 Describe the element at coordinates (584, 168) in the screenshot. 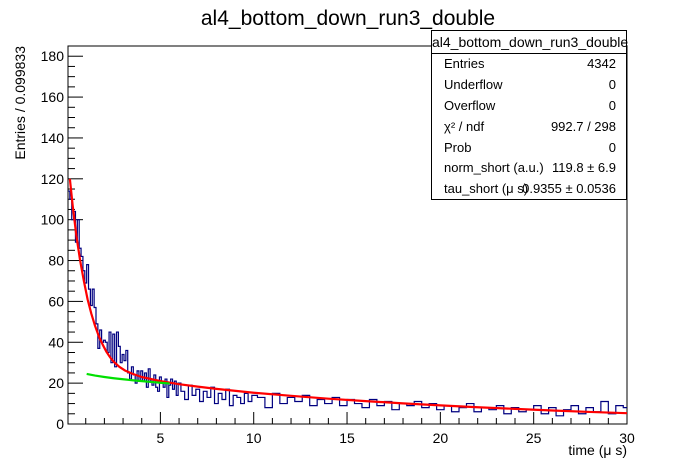

I see `stats-value: 119.8 ± 6.9` at that location.